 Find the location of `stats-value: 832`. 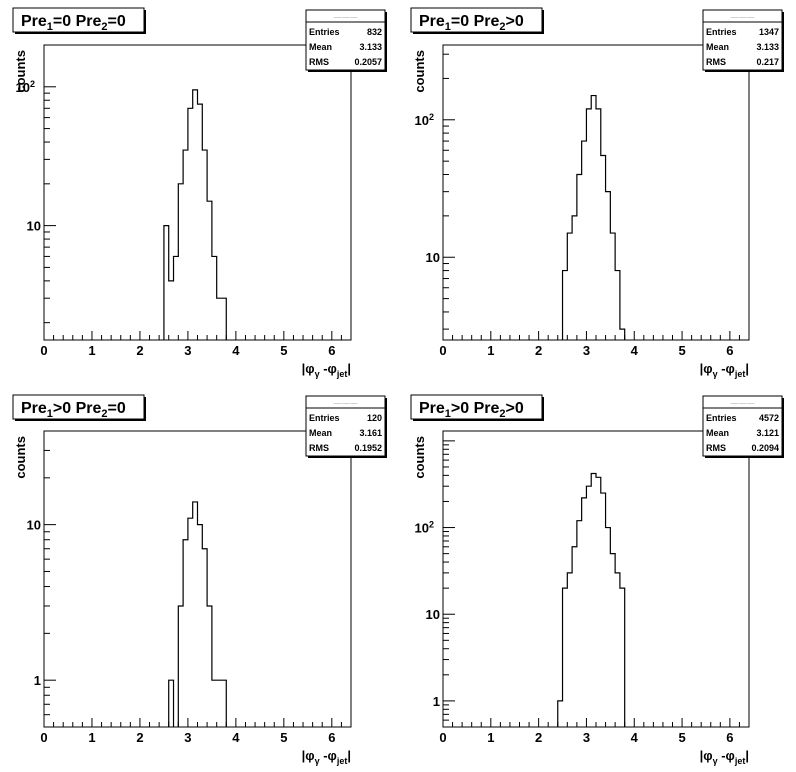

stats-value: 832 is located at coordinates (374, 32).